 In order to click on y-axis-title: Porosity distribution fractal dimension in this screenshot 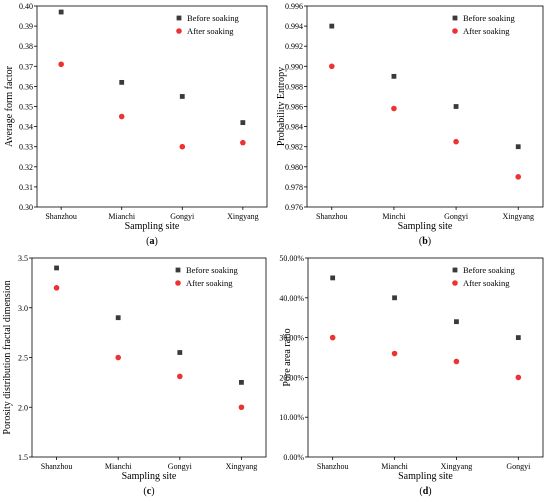, I will do `click(7, 357)`.